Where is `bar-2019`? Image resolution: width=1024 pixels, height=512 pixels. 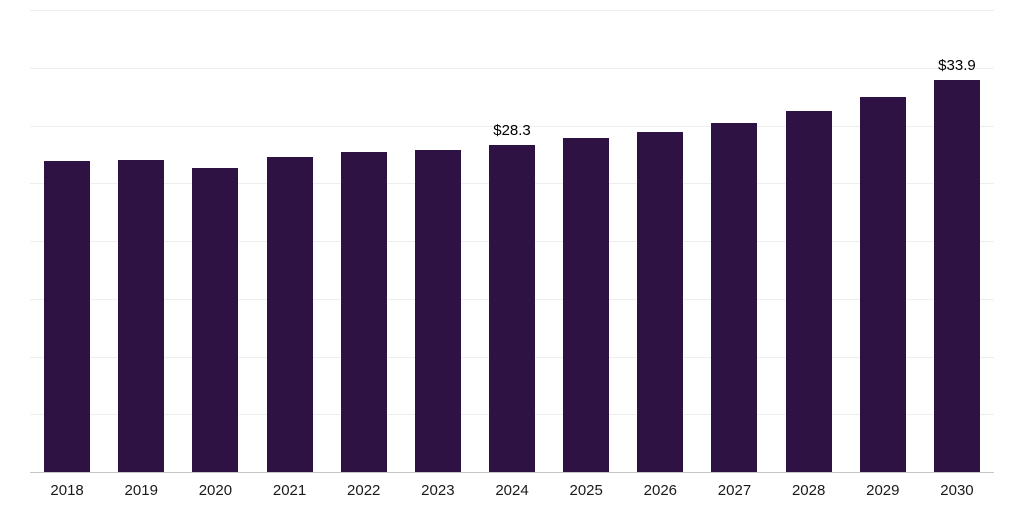 bar-2019 is located at coordinates (141, 316).